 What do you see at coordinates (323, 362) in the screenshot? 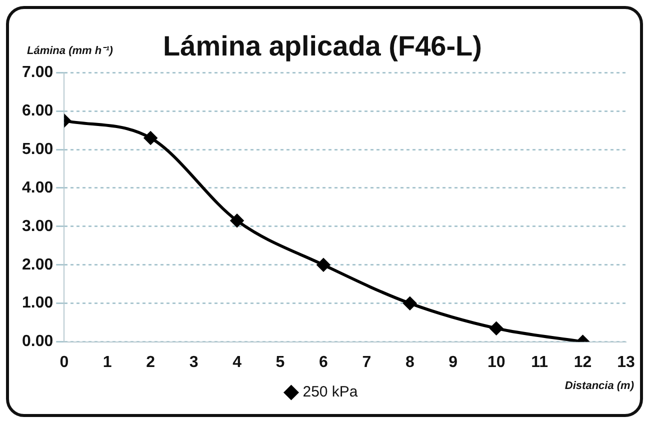
I see `x-tick-label: 6` at bounding box center [323, 362].